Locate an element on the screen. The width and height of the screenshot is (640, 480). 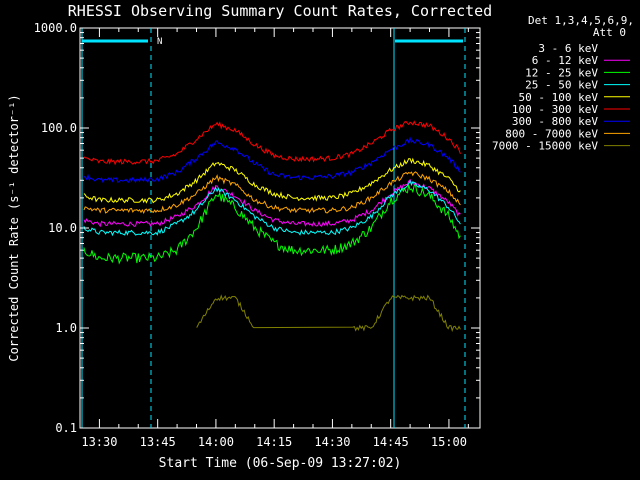
y-tick-label: 10.0 is located at coordinates (62, 228).